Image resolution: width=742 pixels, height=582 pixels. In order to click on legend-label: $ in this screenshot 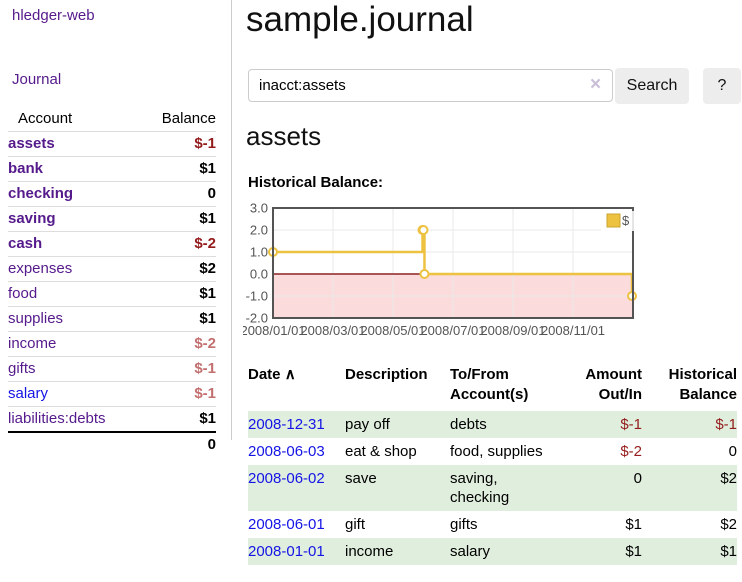, I will do `click(626, 220)`.